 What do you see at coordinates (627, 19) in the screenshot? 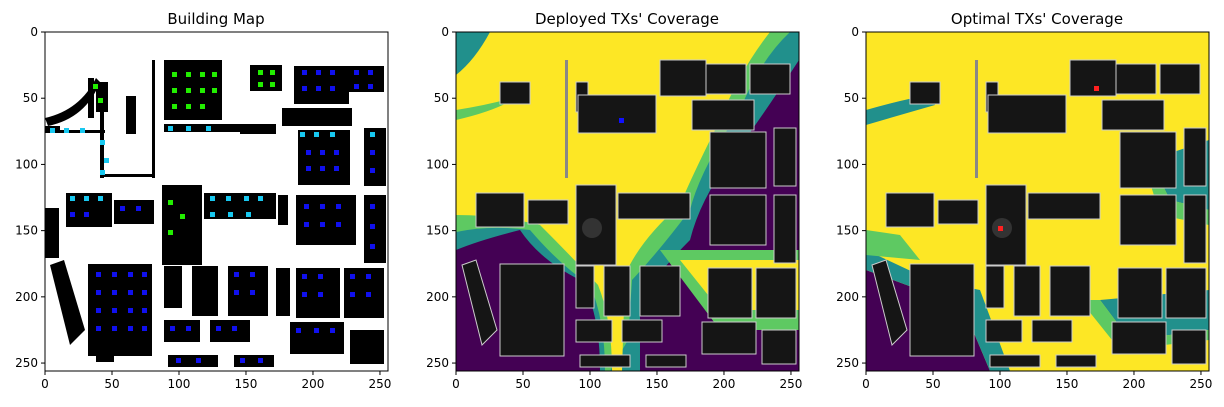
I see `chart-title: Deployed TXs' Coverage` at bounding box center [627, 19].